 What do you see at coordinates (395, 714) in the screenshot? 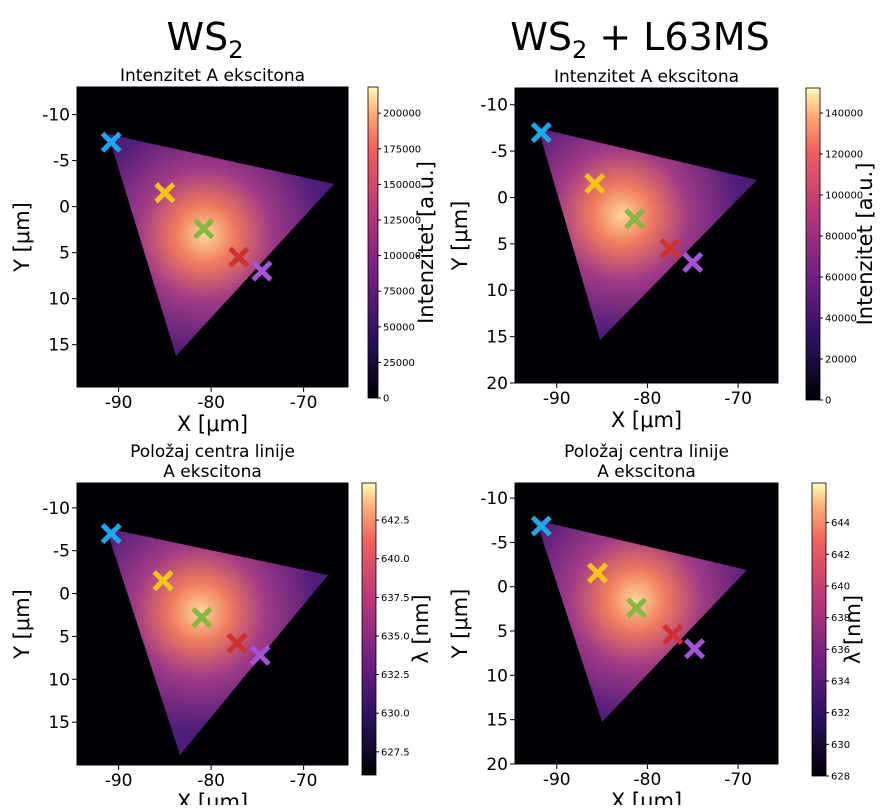
I see `colorbar-tick-label: 630.0` at bounding box center [395, 714].